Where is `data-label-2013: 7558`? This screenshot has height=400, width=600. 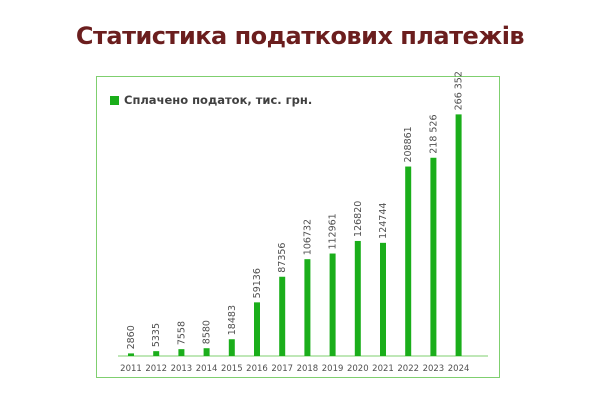 data-label-2013: 7558 is located at coordinates (181, 333).